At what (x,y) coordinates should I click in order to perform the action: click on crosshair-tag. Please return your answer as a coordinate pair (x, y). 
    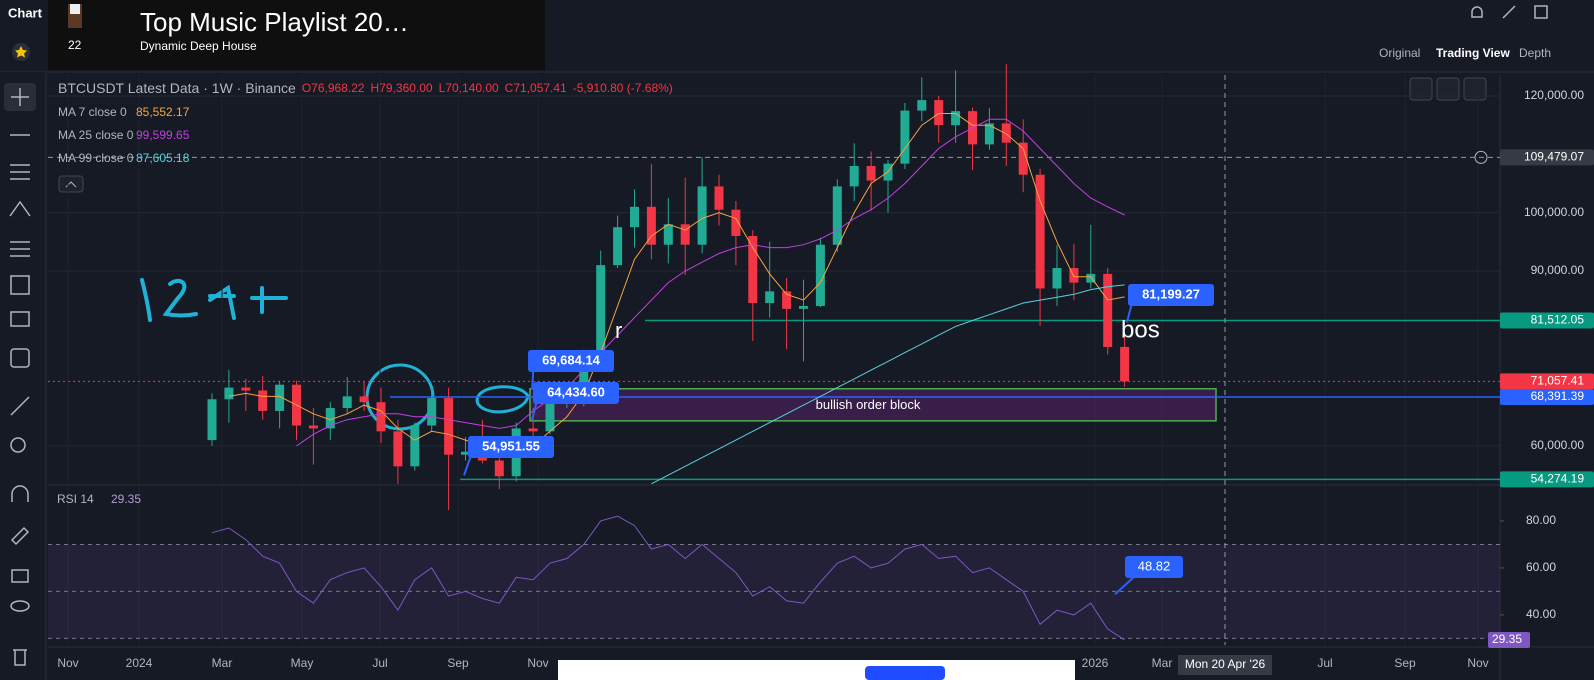
    Looking at the image, I should click on (1225, 665).